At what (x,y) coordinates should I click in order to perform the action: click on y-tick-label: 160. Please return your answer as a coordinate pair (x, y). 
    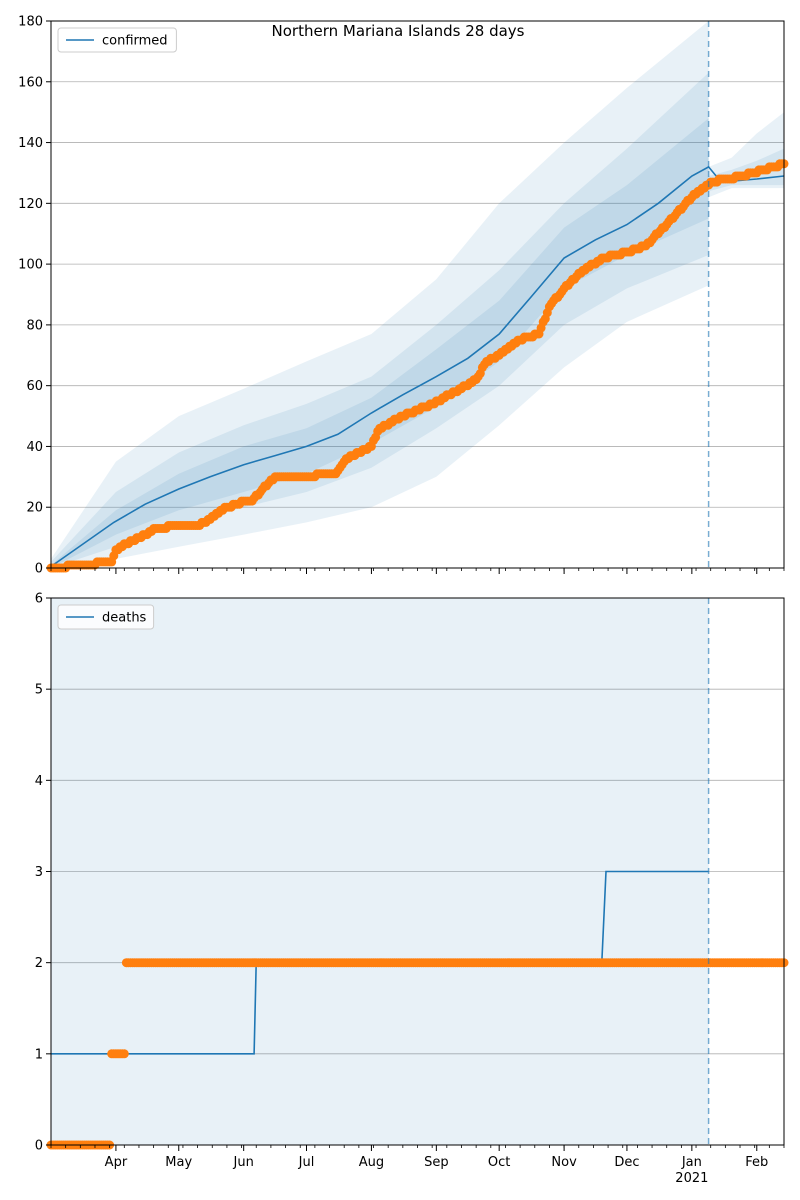
    Looking at the image, I should click on (30, 82).